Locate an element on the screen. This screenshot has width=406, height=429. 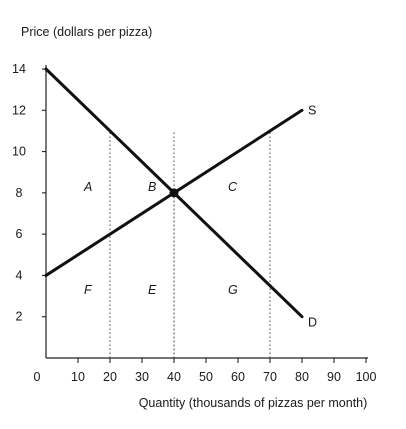
series-label-d: D is located at coordinates (312, 323).